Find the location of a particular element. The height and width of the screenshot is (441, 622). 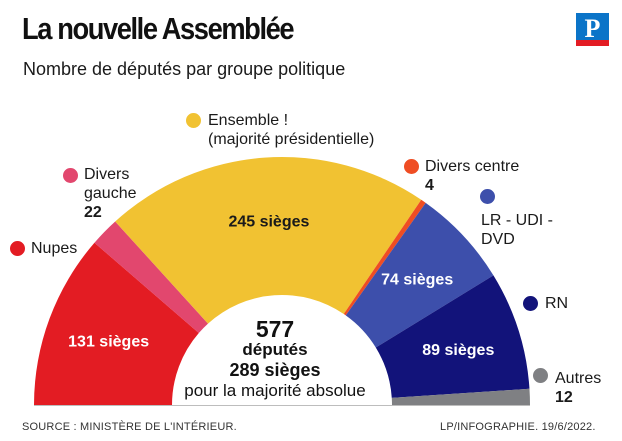

ensemble-label: Ensemble ! (majorité présidentielle) is located at coordinates (291, 130).